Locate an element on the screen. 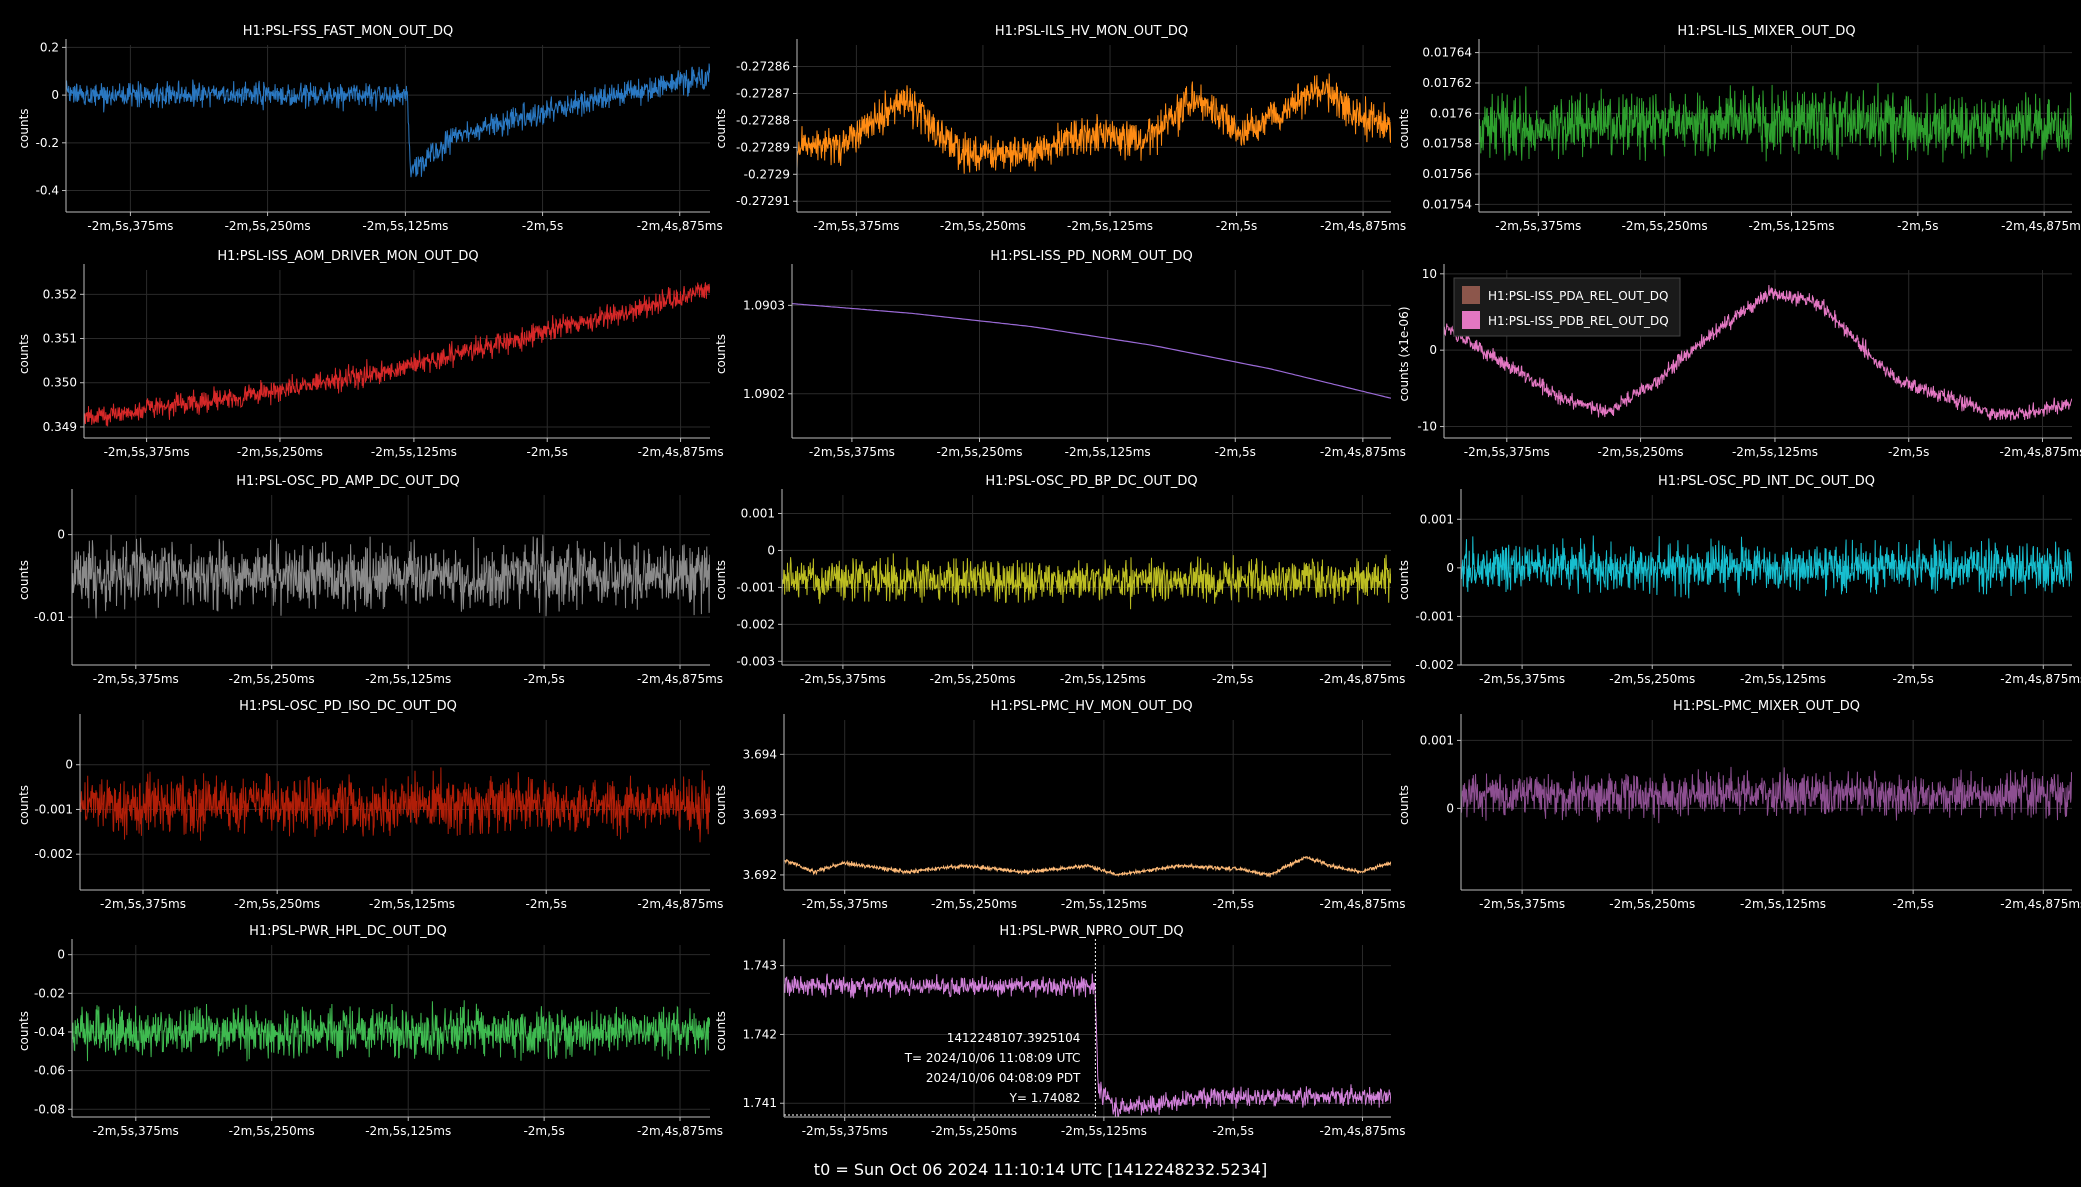 The image size is (2081, 1187). y-tick-label: 1.743 is located at coordinates (760, 966).